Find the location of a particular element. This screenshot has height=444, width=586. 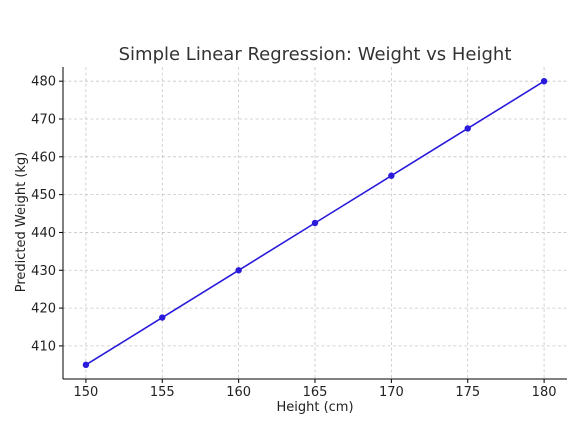

y-tick: 430 is located at coordinates (47, 271).